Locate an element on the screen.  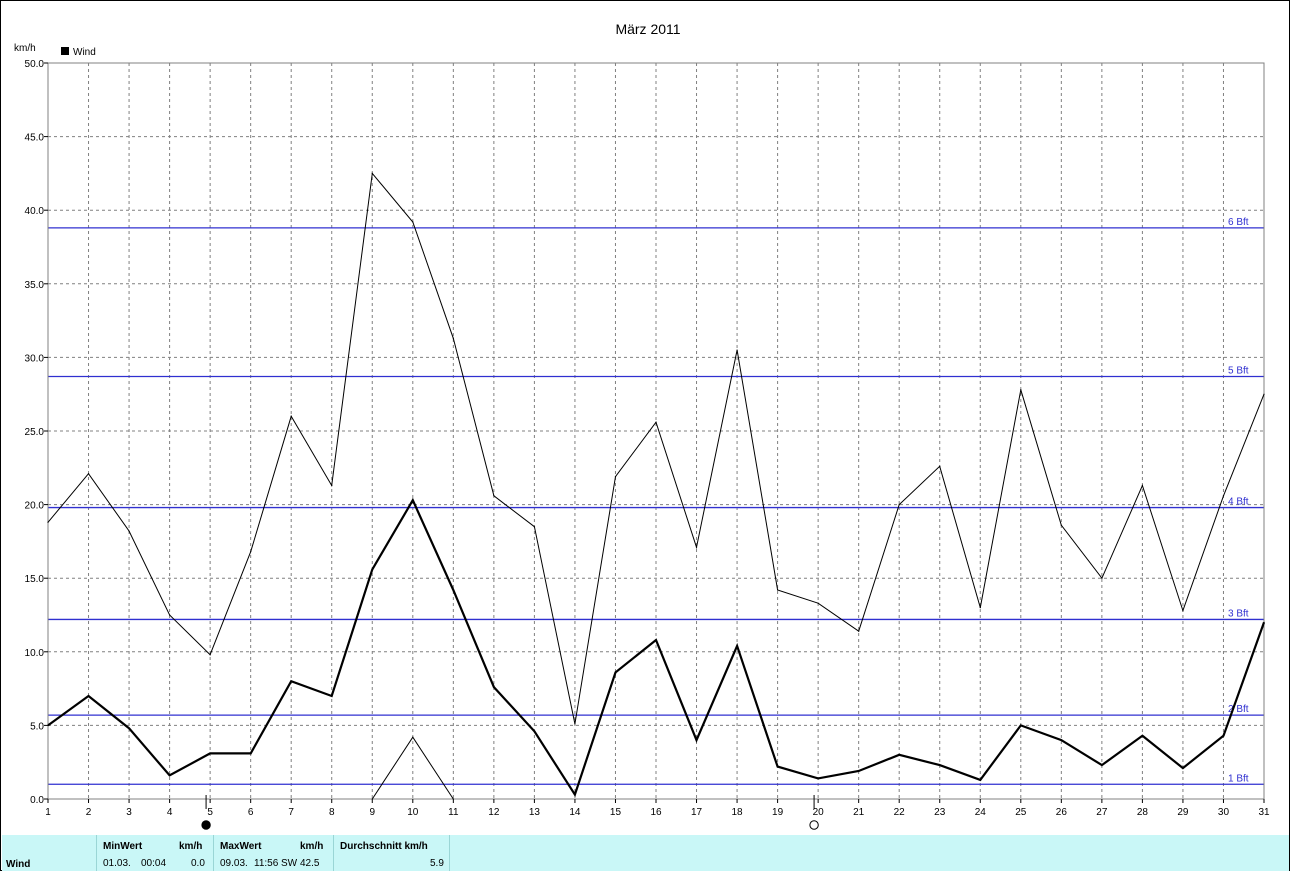
moon-phases is located at coordinates (510, 812).